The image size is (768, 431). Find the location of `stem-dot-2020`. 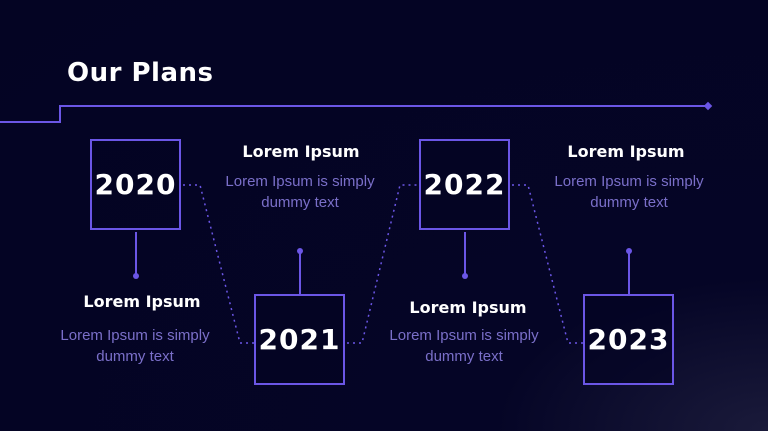

stem-dot-2020 is located at coordinates (136, 276).